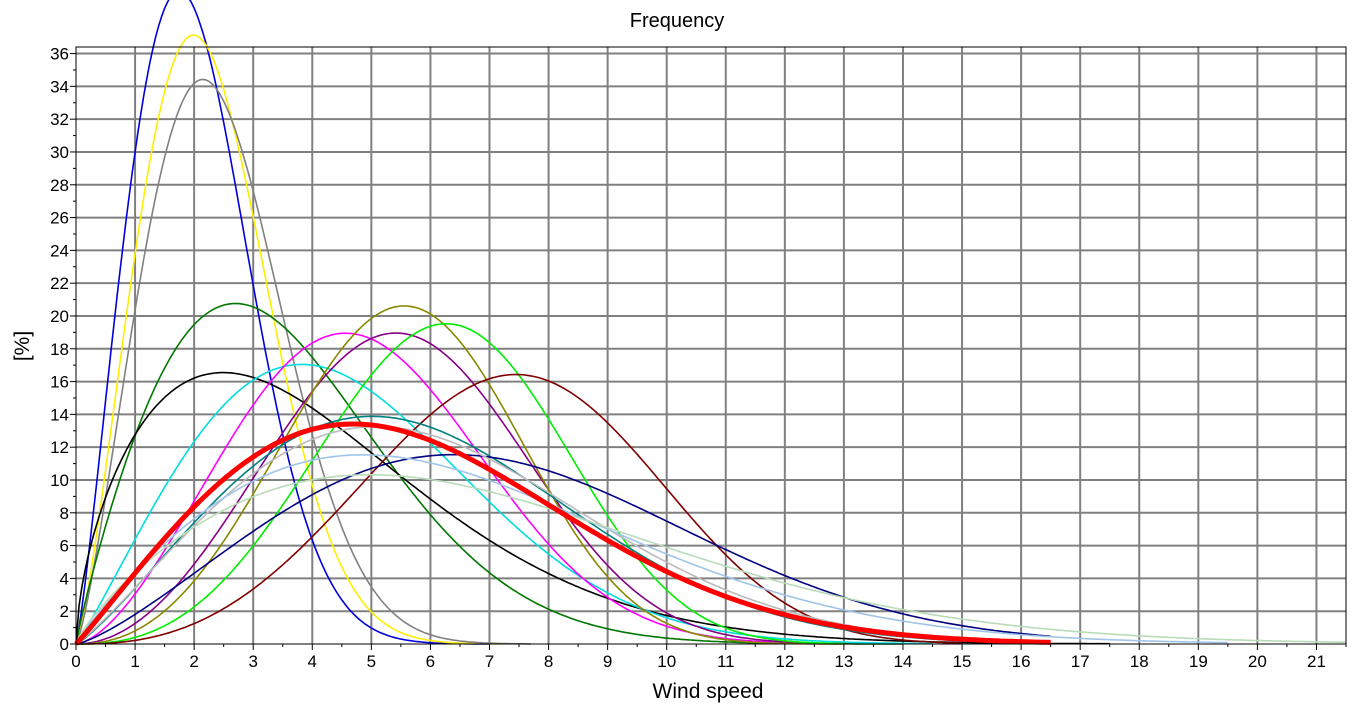 This screenshot has height=704, width=1354. What do you see at coordinates (64, 611) in the screenshot?
I see `y-tick-label: 2` at bounding box center [64, 611].